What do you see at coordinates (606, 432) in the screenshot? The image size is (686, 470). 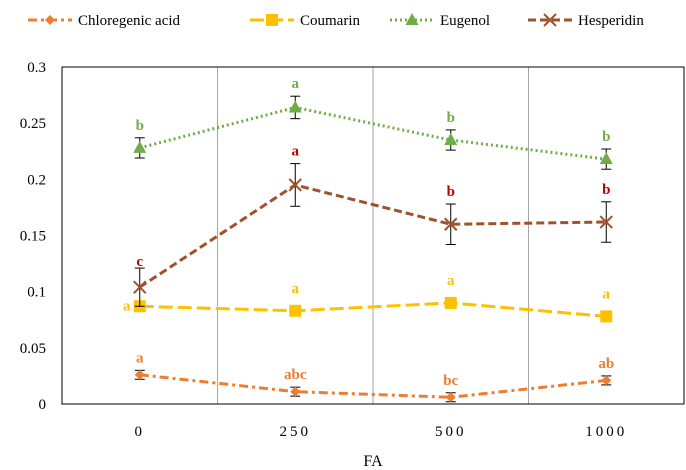 I see `x-tick-label: 1000` at bounding box center [606, 432].